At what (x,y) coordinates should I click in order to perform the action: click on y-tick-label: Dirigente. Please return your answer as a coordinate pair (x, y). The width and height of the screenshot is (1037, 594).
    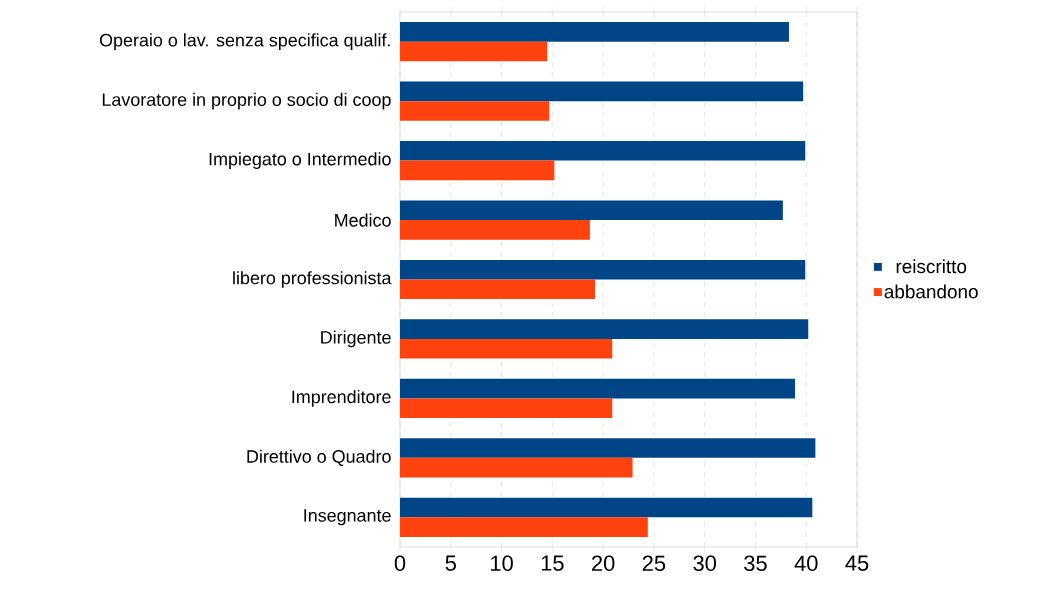
    Looking at the image, I should click on (356, 339).